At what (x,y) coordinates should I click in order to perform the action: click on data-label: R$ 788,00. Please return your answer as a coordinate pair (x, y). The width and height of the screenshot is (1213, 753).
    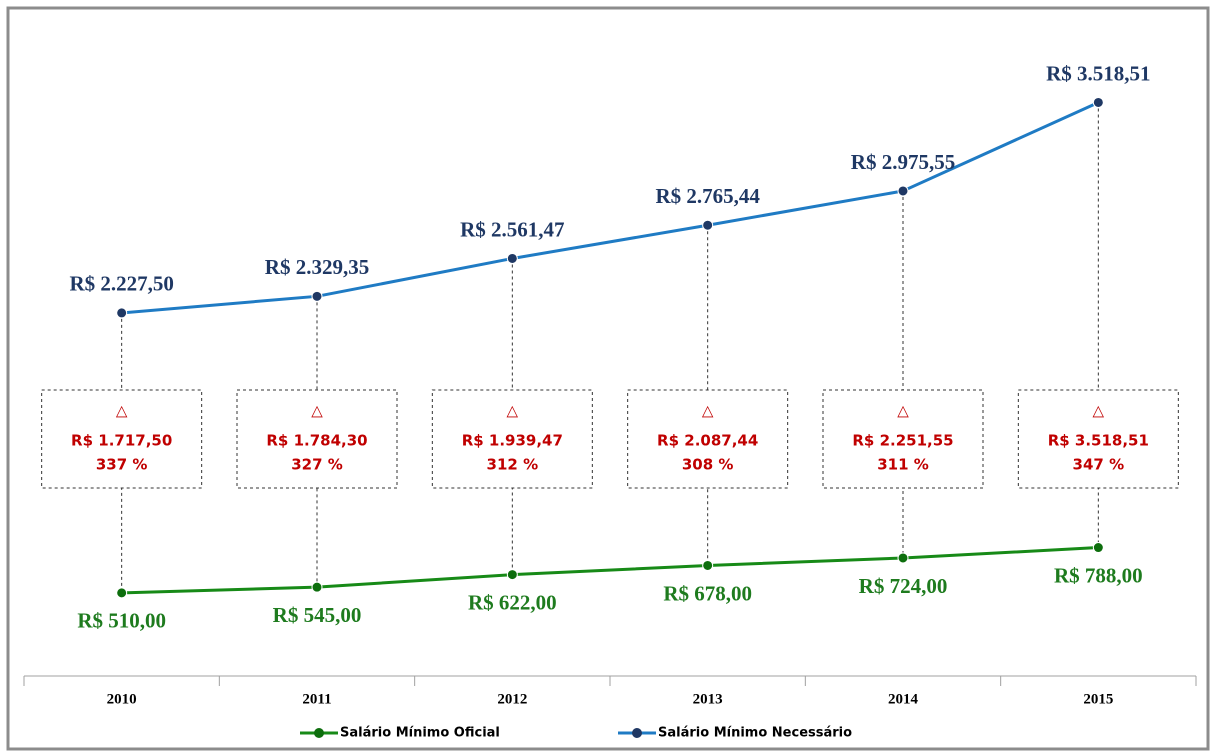
    Looking at the image, I should click on (1098, 575).